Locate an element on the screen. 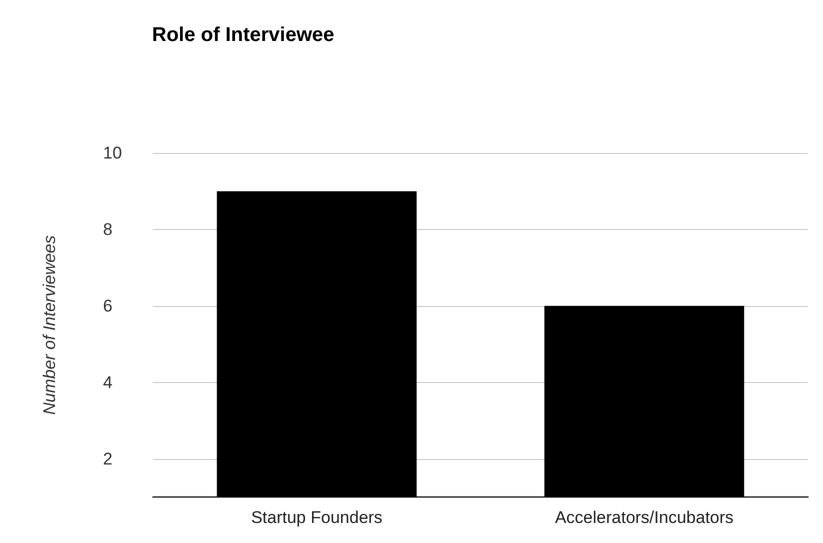 Image resolution: width=823 pixels, height=543 pixels. y-tick-label: 6 is located at coordinates (107, 306).